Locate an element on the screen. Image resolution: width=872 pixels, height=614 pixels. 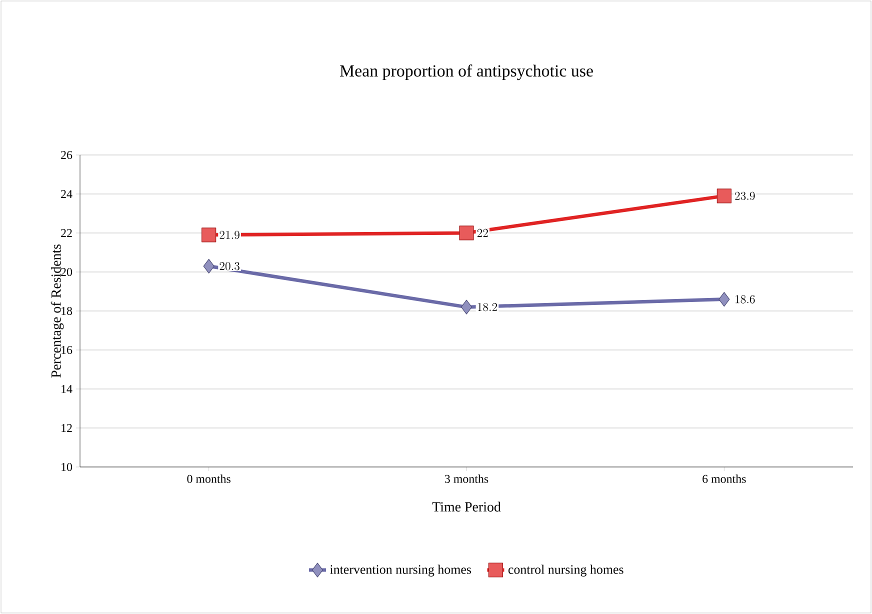
legend-label: control nursing homes is located at coordinates (566, 570).